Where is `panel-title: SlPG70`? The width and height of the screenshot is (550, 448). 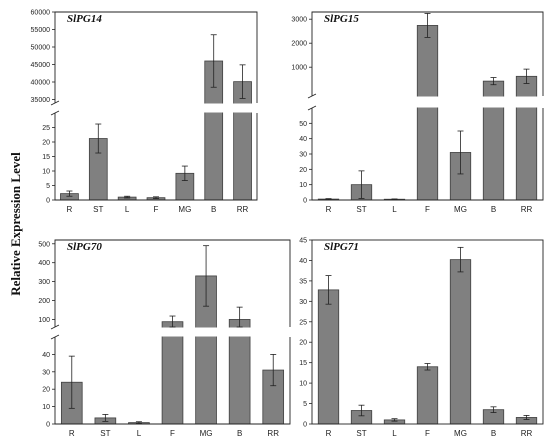
panel-title: SlPG70 is located at coordinates (84, 247).